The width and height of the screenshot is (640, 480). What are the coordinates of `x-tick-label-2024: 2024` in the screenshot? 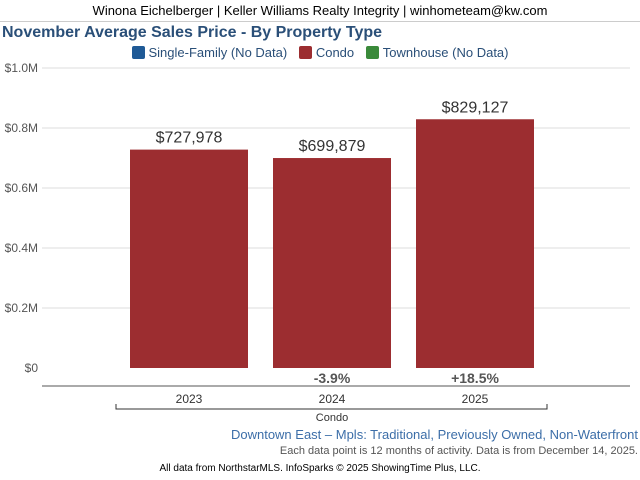 It's located at (332, 399).